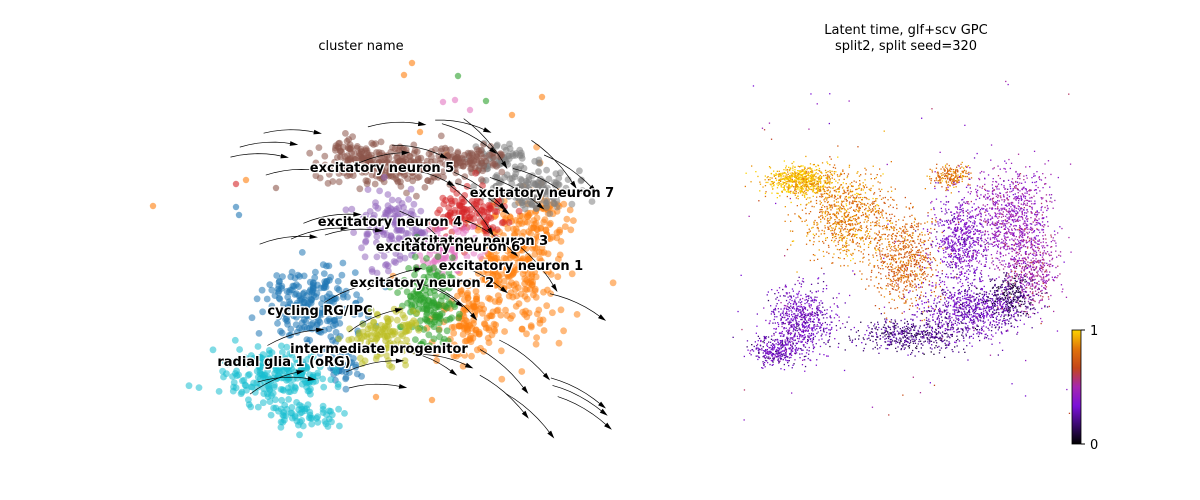  I want to click on outlier-point, so click(246, 180).